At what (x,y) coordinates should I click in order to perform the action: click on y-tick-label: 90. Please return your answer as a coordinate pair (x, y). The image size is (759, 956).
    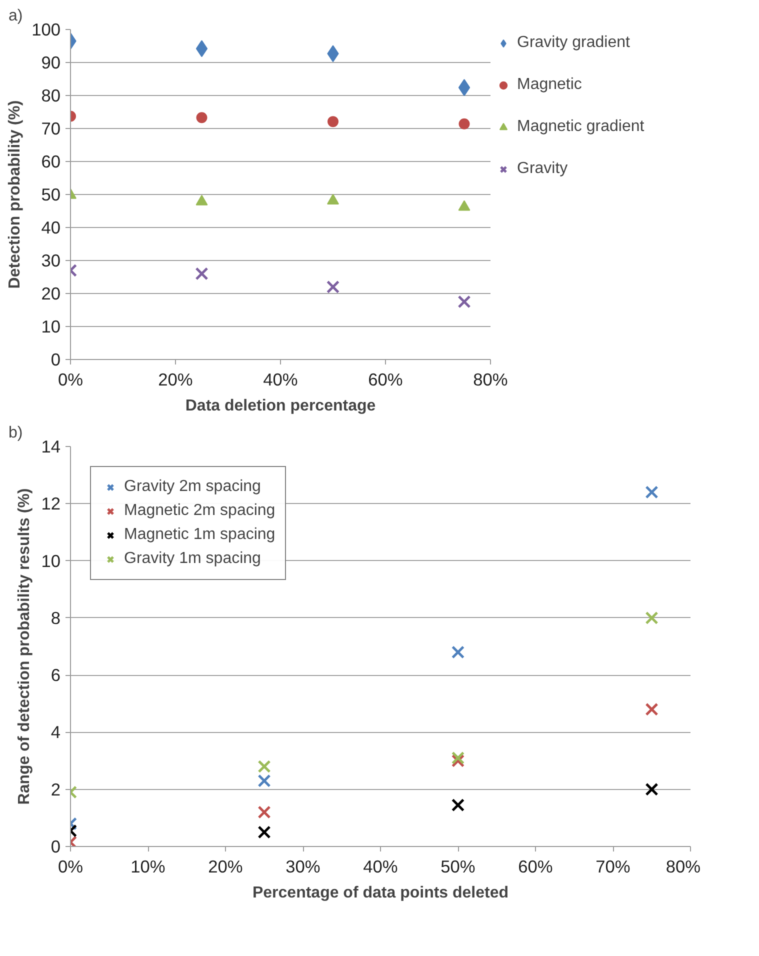
    Looking at the image, I should click on (51, 62).